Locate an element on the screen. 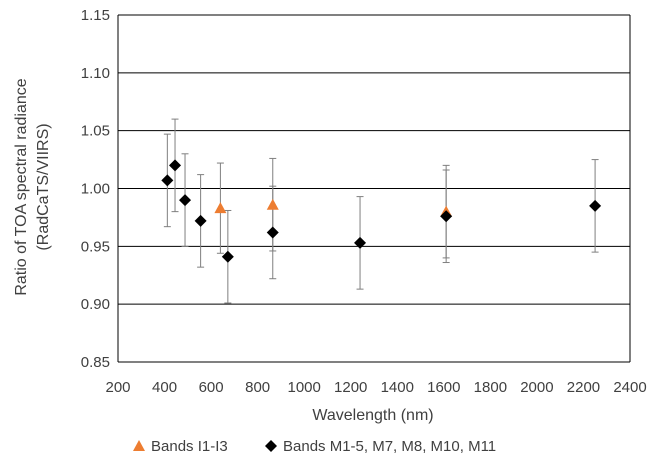 The image size is (649, 464). y-tick-label: 1.05 is located at coordinates (95, 131).